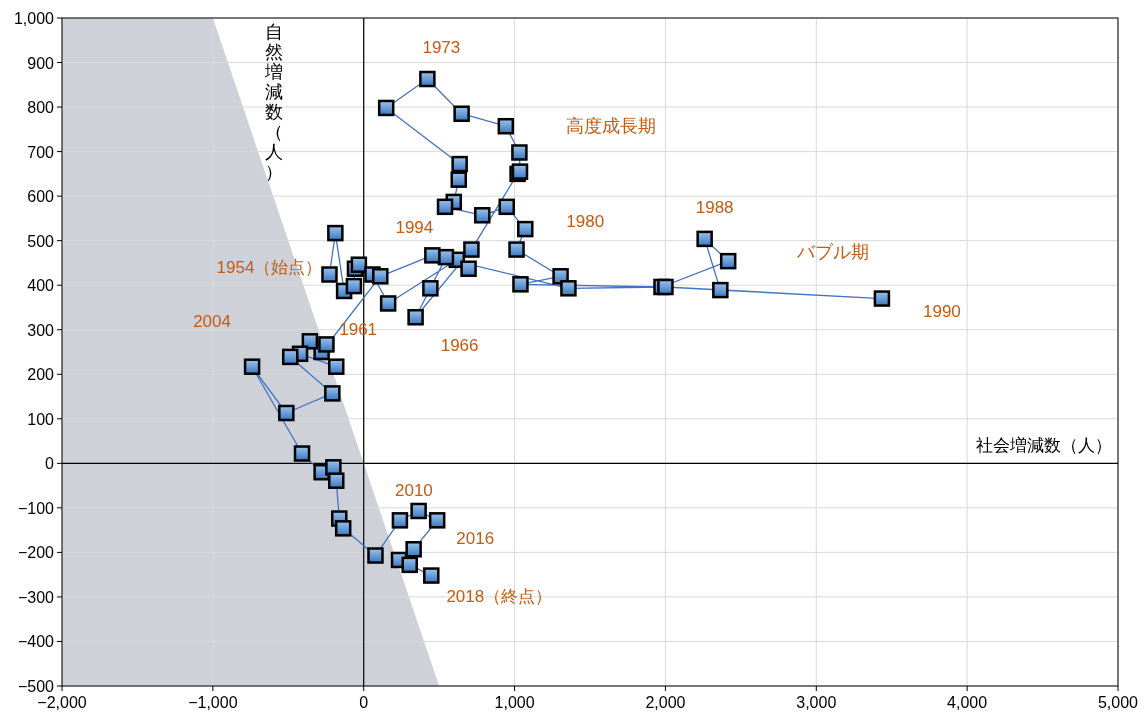  I want to click on annotation: 1980, so click(585, 222).